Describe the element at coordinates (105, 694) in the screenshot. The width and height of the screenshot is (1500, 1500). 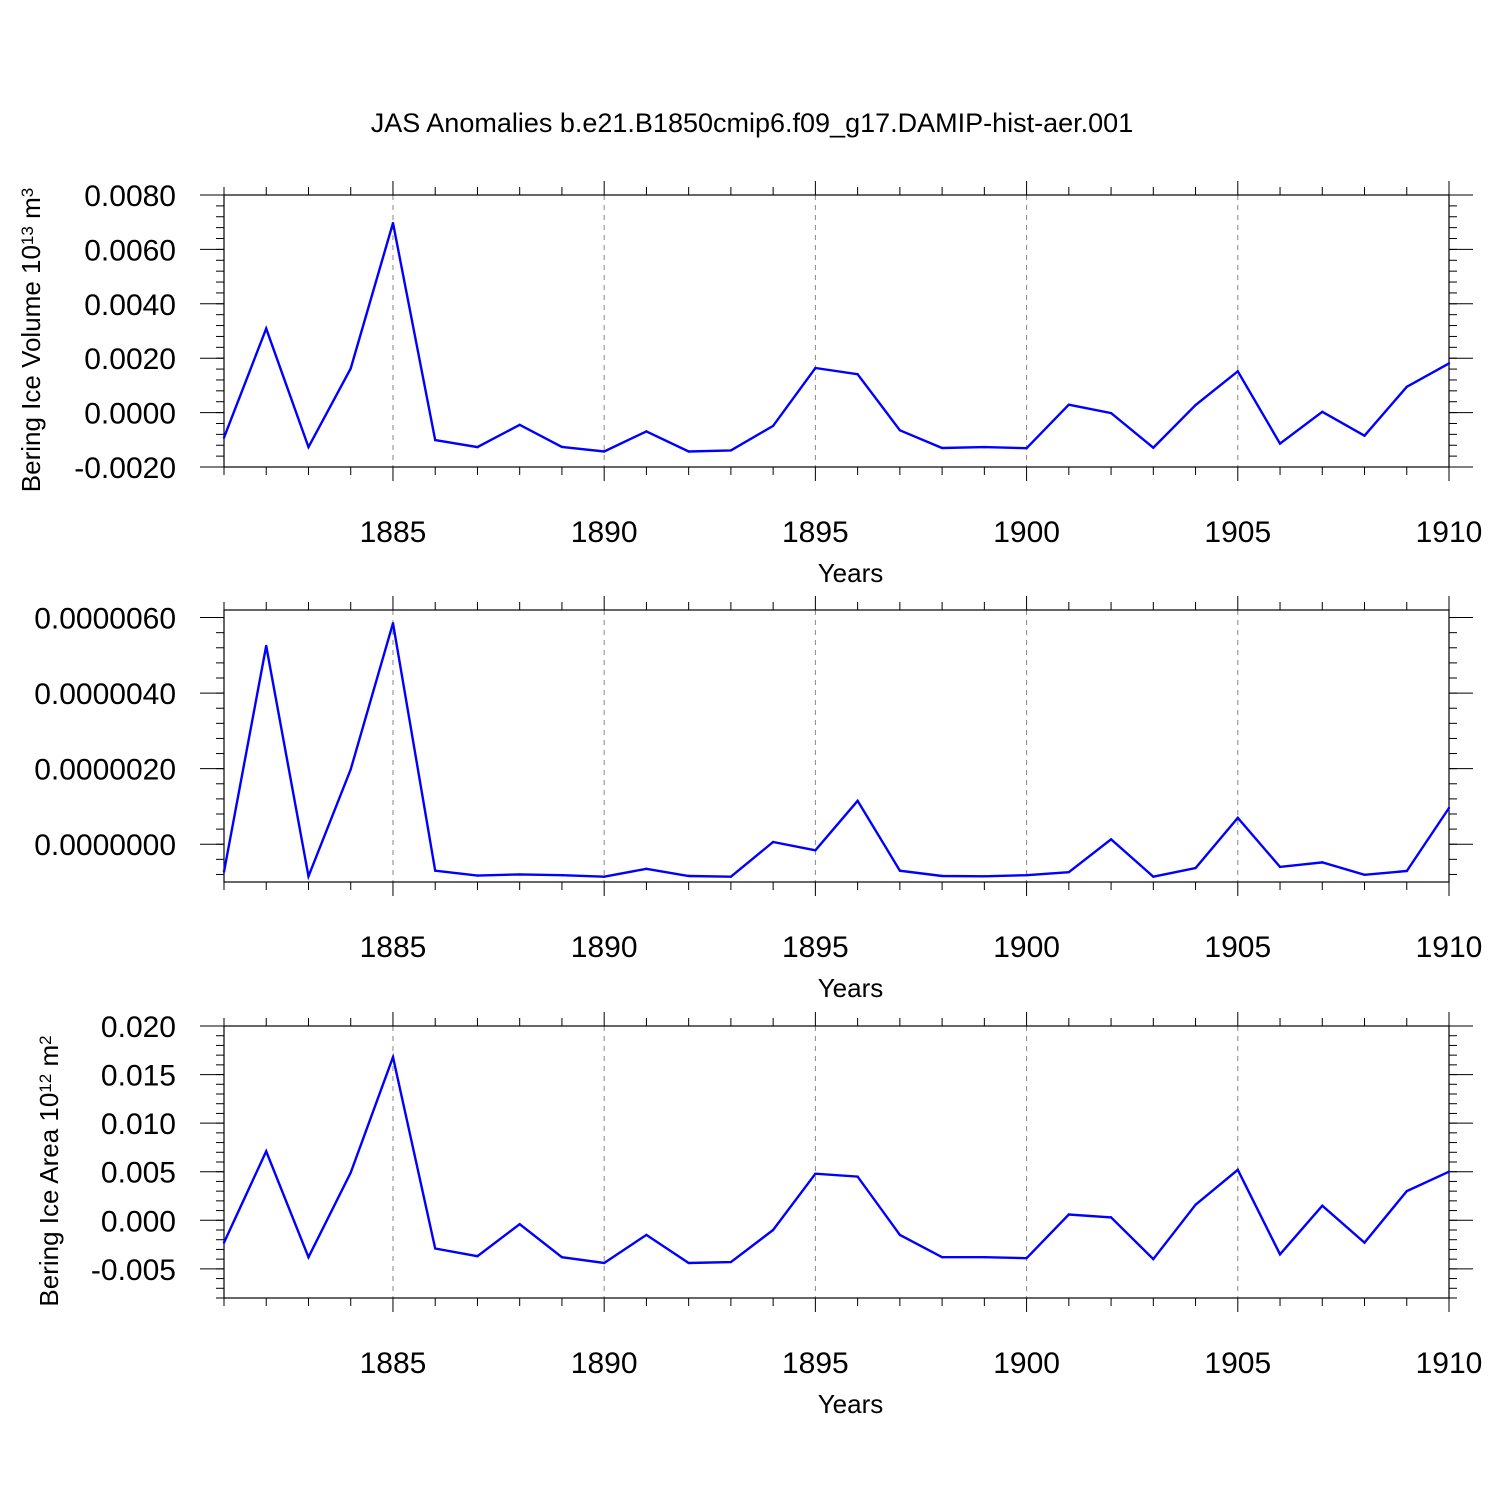
I see `y-tick-label: 0.0000040` at that location.